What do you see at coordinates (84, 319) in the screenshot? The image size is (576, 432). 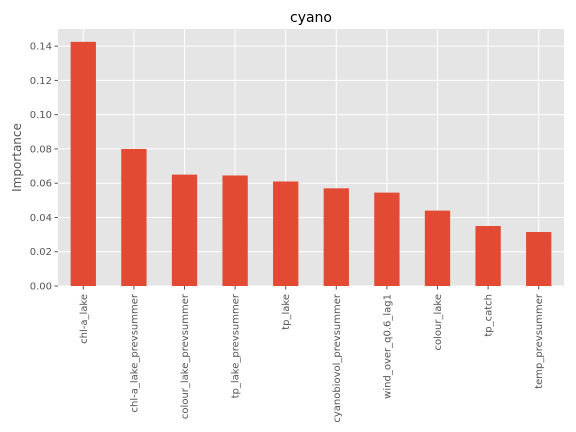 I see `x-tick-label: chl-a_lake` at bounding box center [84, 319].